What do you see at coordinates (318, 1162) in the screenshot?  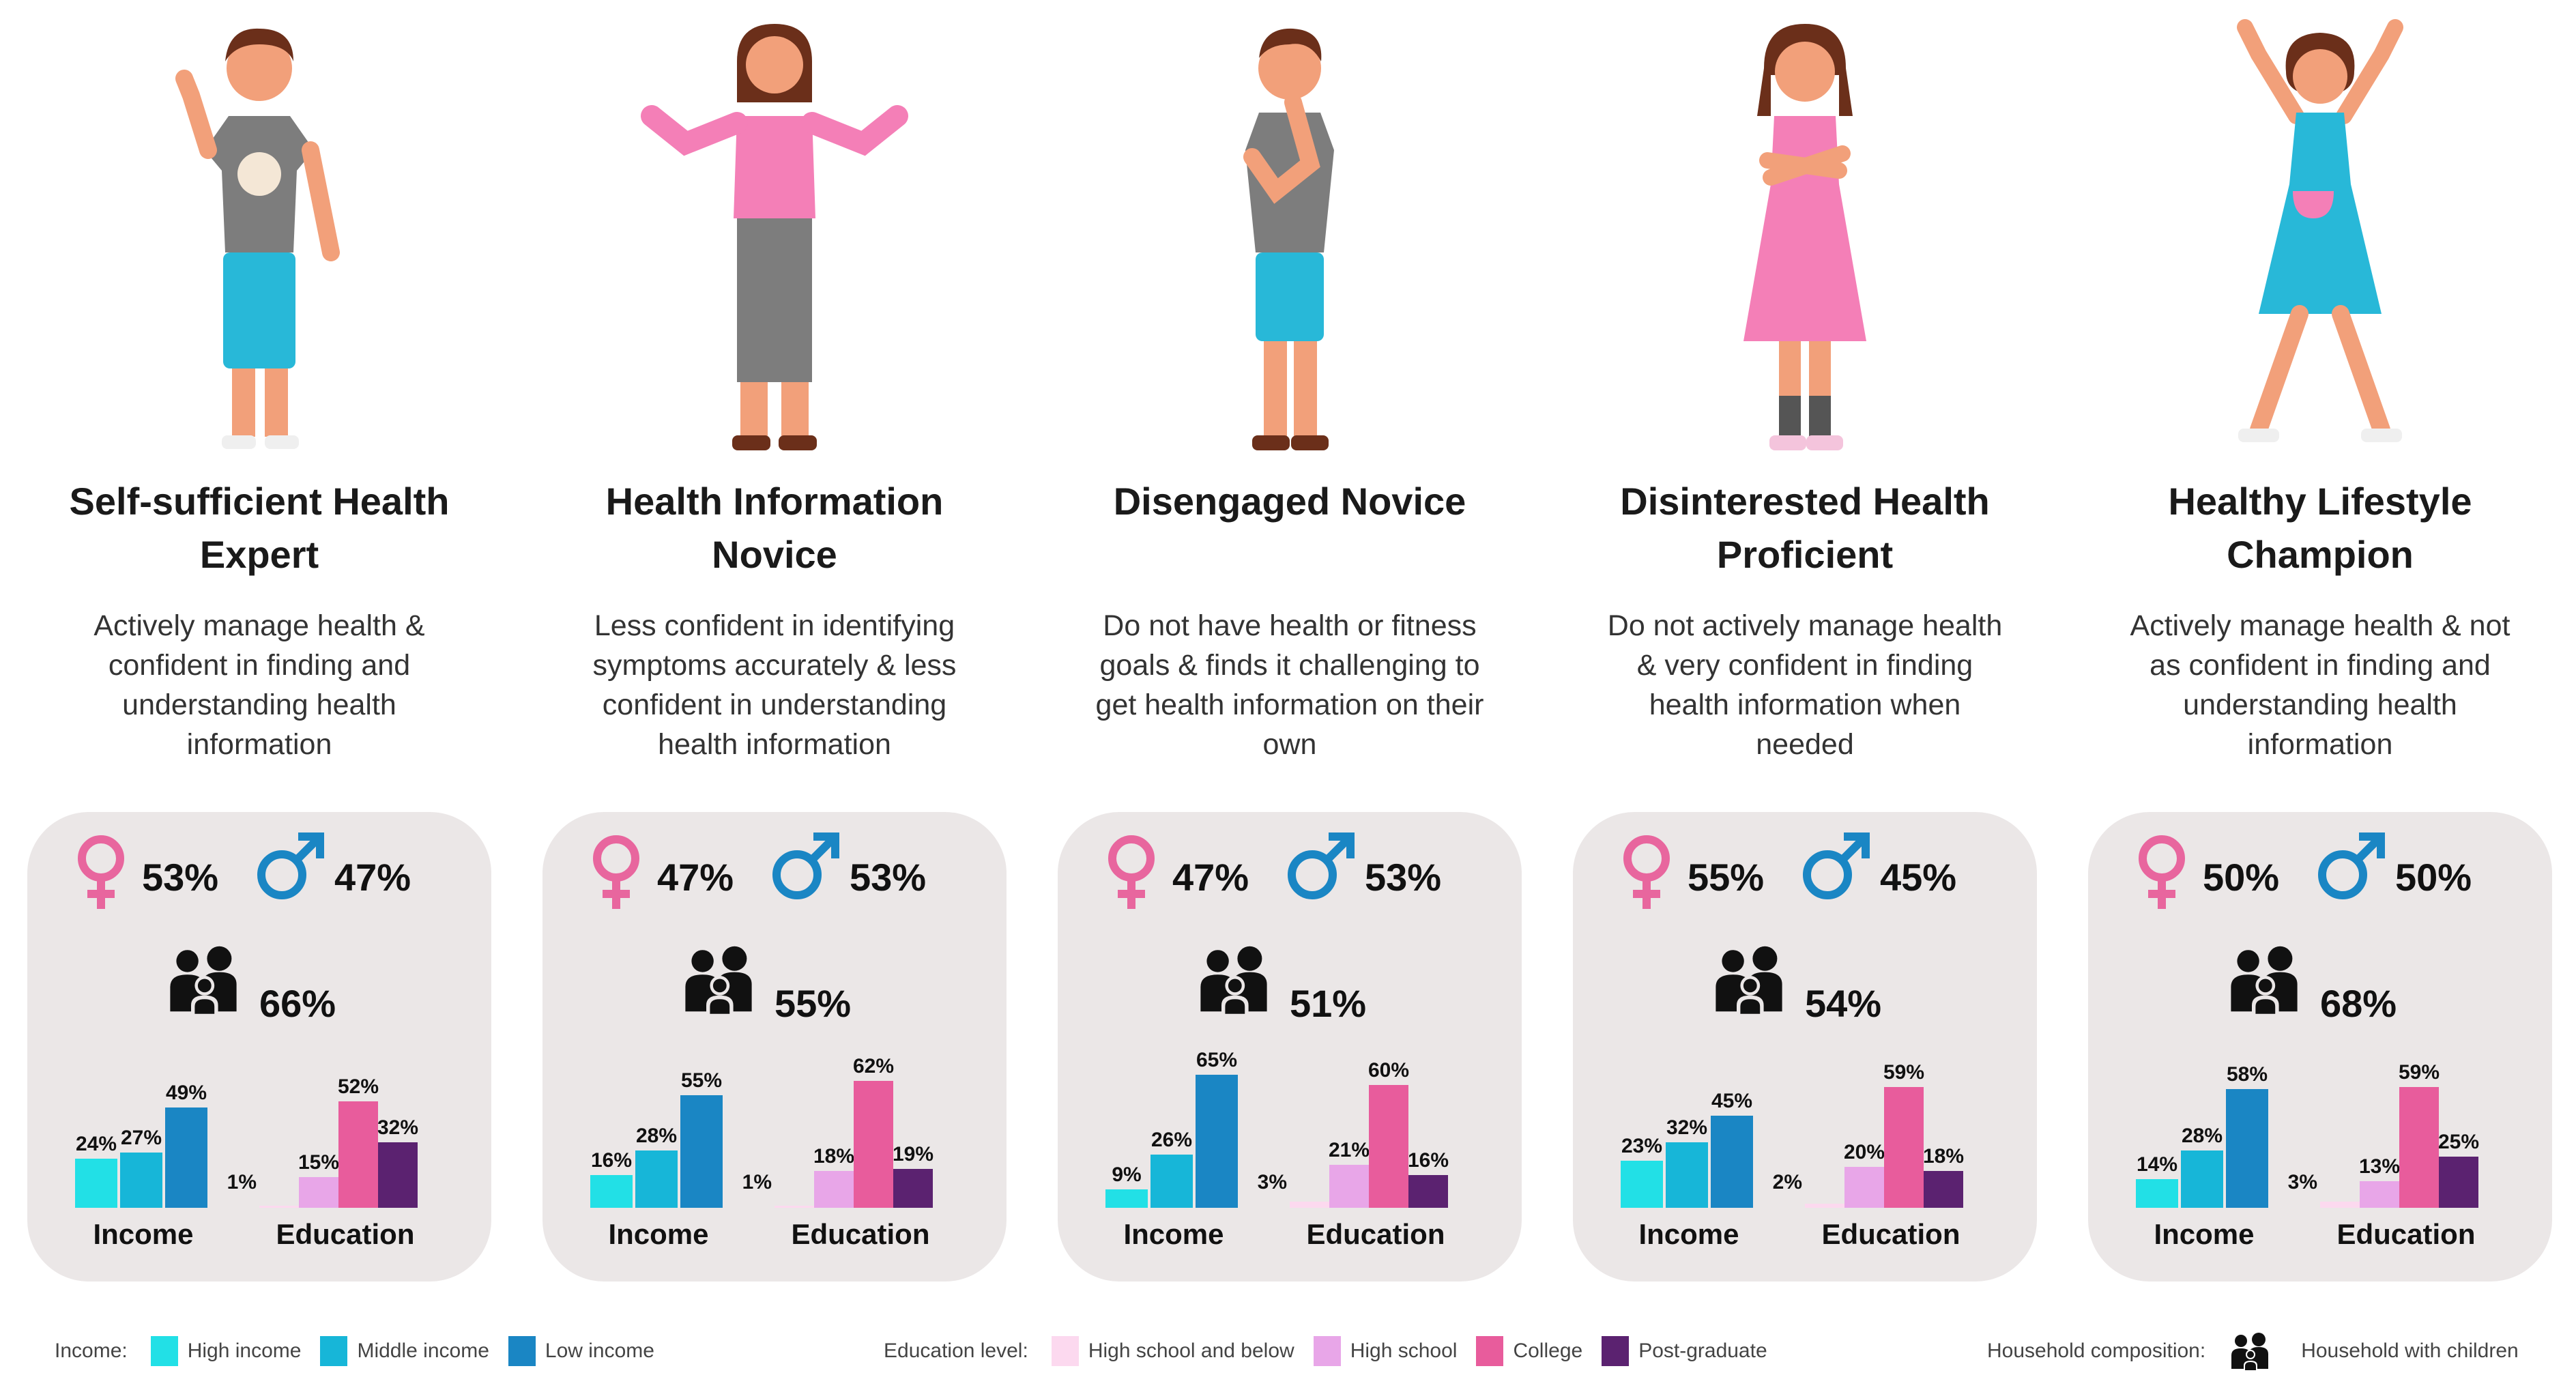 I see `education-bar-label: 15%` at bounding box center [318, 1162].